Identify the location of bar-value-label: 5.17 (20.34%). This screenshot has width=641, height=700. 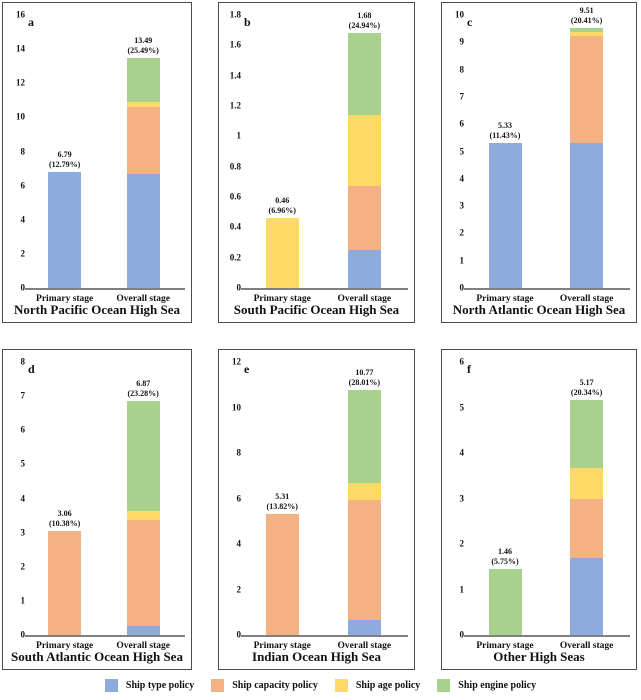
(587, 388).